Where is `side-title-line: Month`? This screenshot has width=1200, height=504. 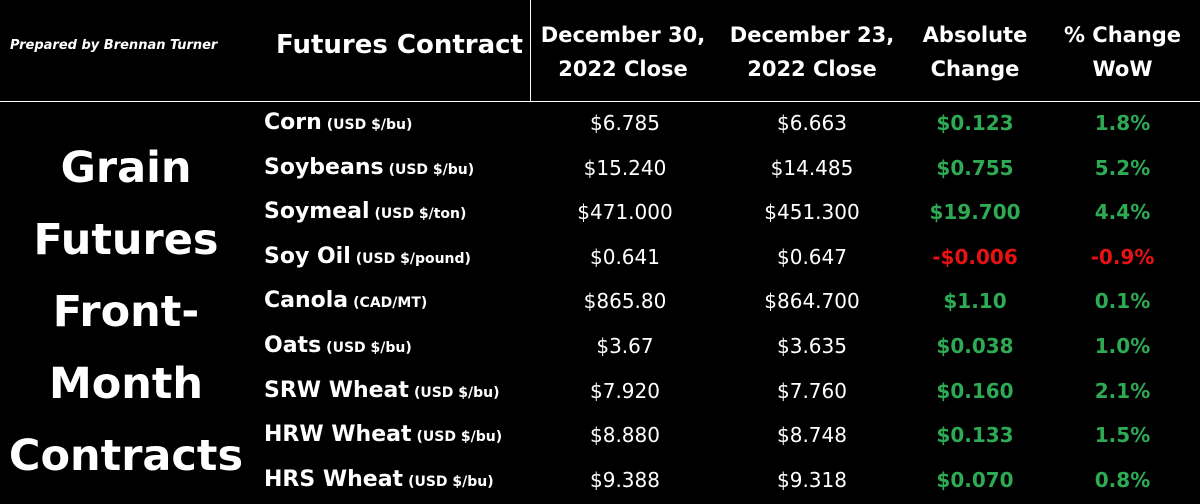 side-title-line: Month is located at coordinates (126, 384).